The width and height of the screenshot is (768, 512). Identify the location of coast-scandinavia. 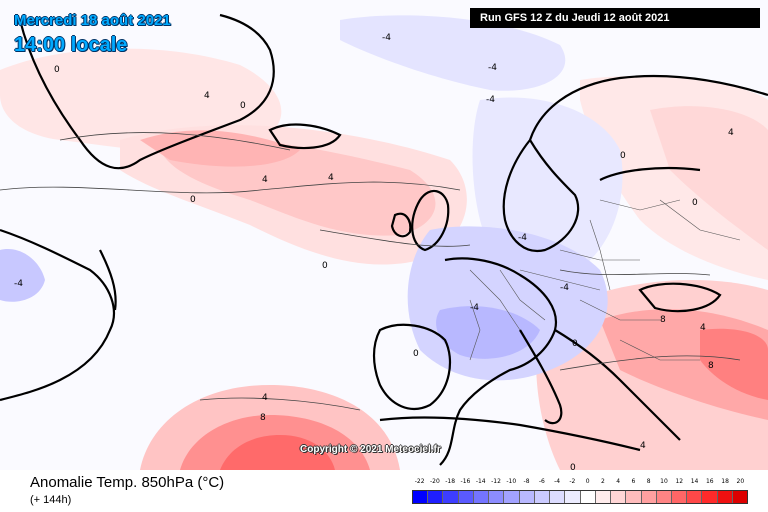
(635, 163).